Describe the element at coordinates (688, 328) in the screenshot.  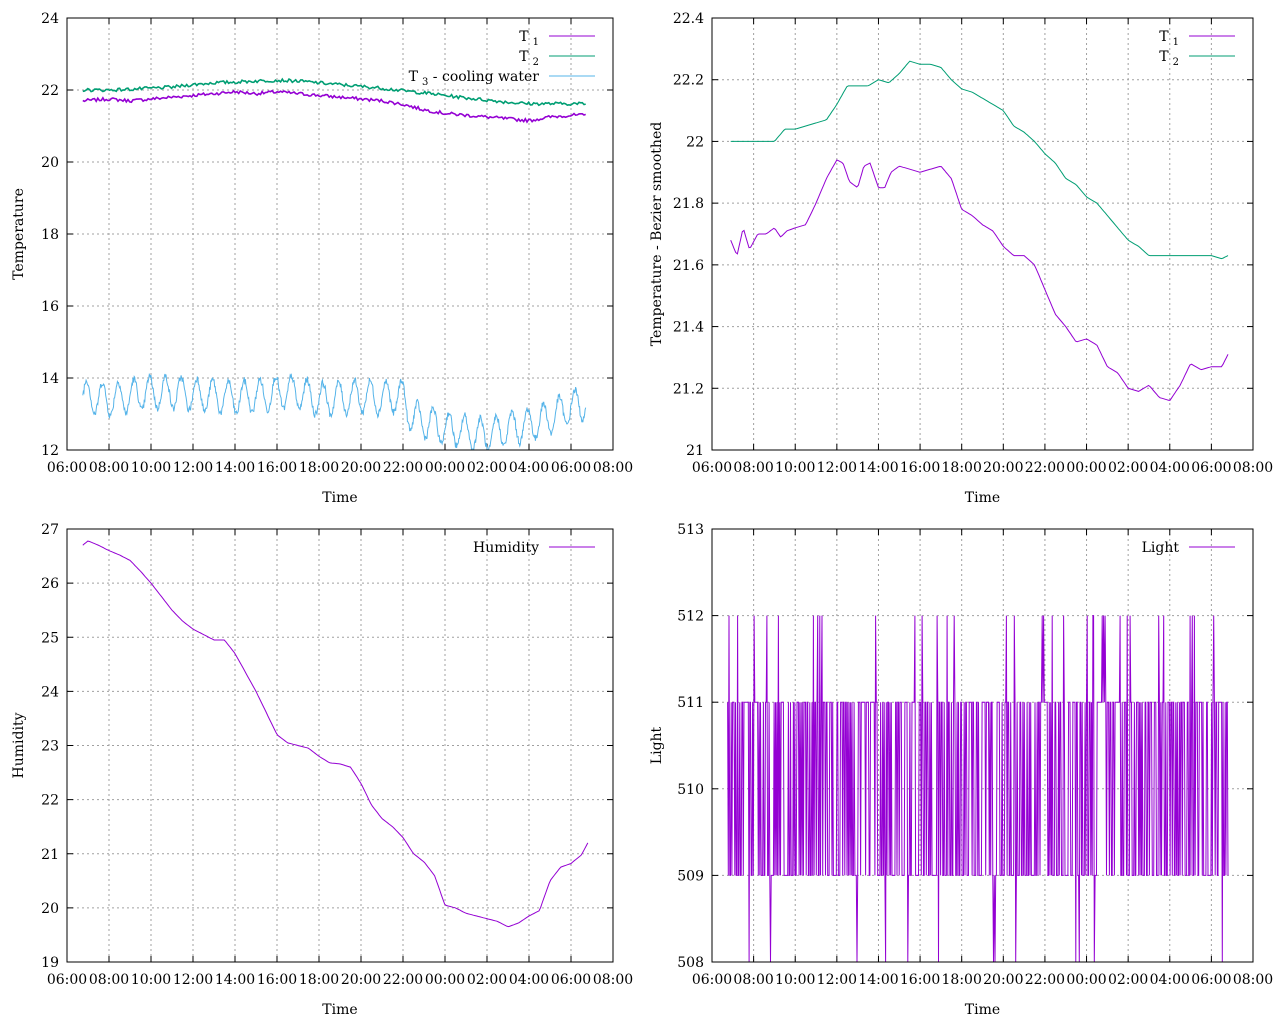
I see `y-tick-label: 21.4` at that location.